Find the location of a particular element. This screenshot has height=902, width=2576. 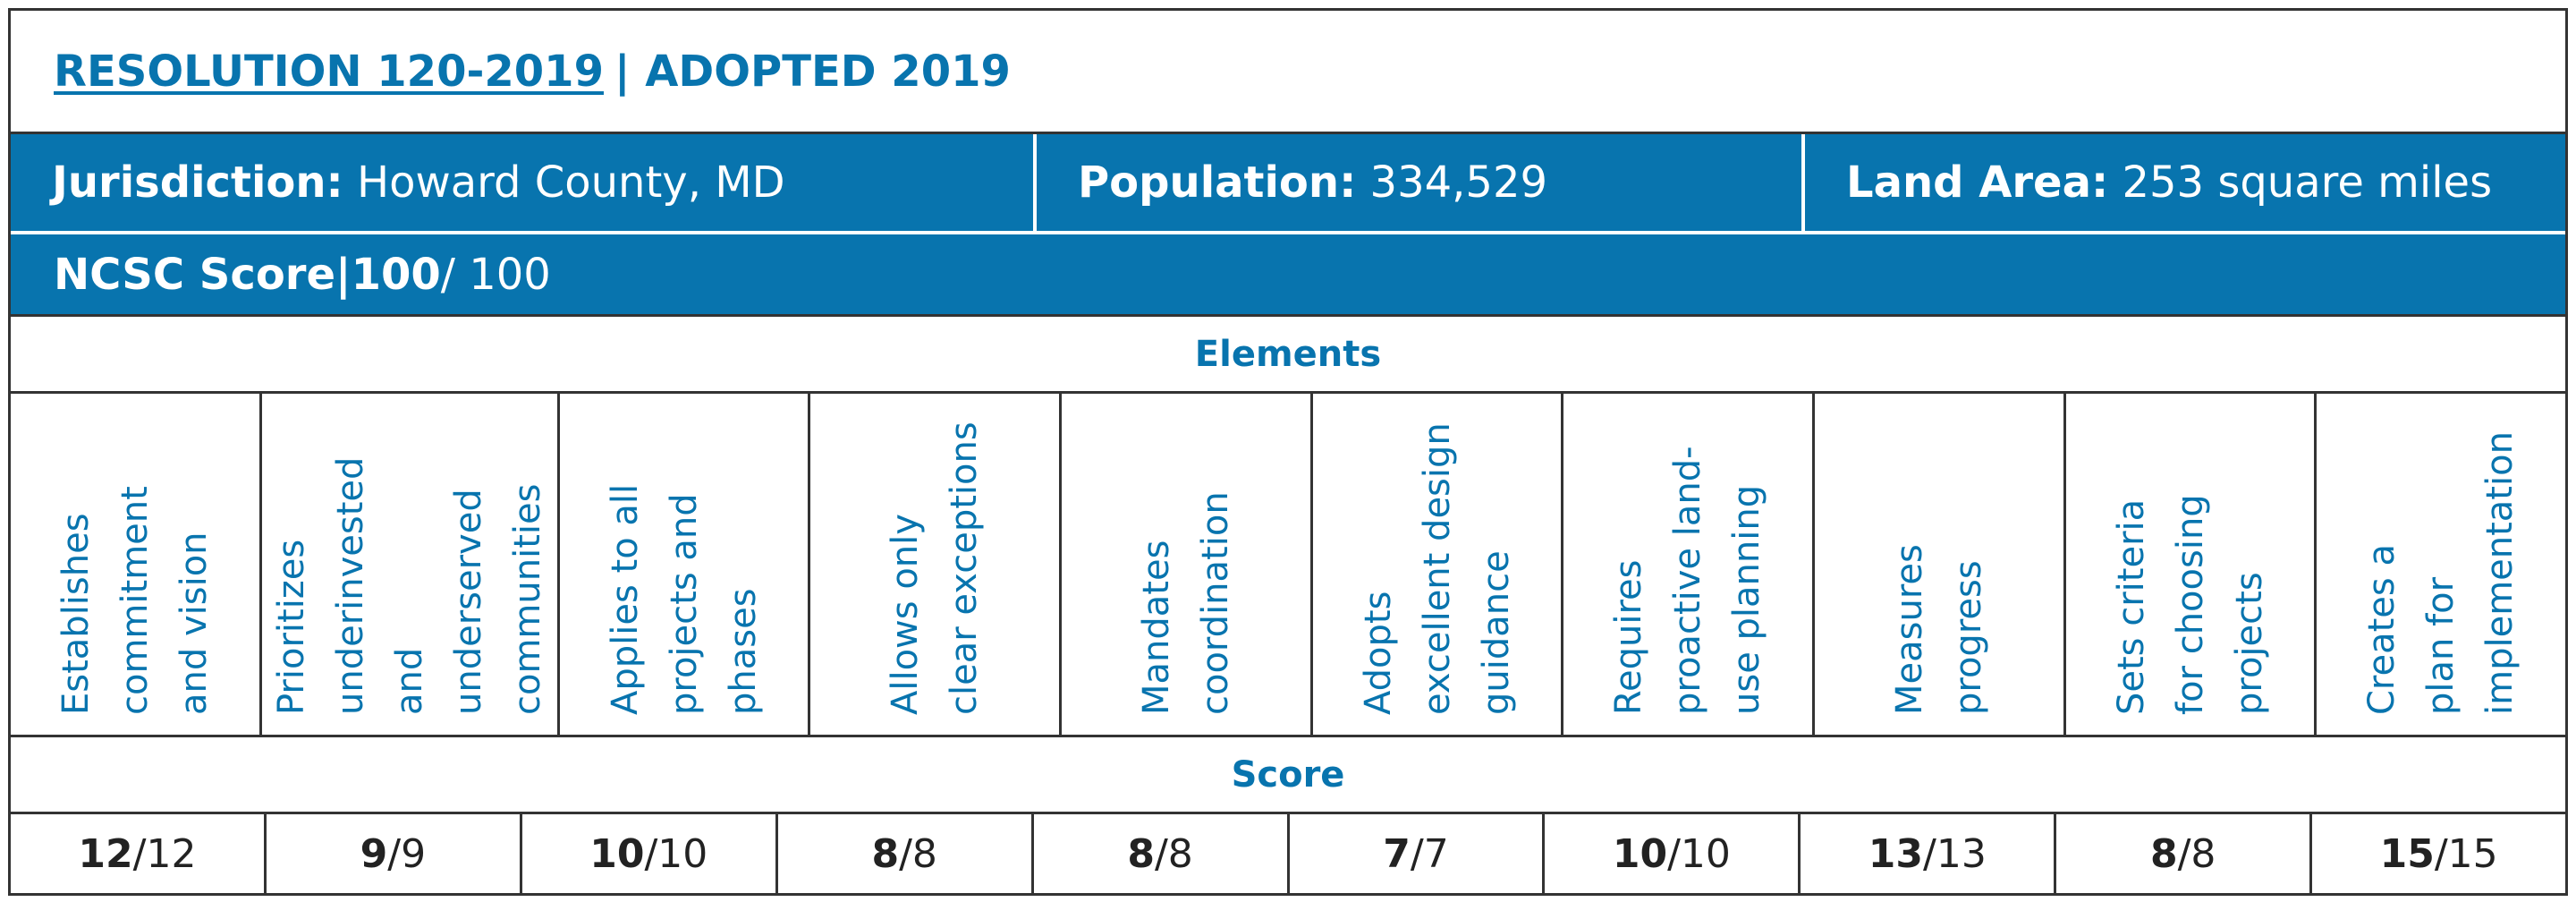

element-line: commitment is located at coordinates (135, 600).